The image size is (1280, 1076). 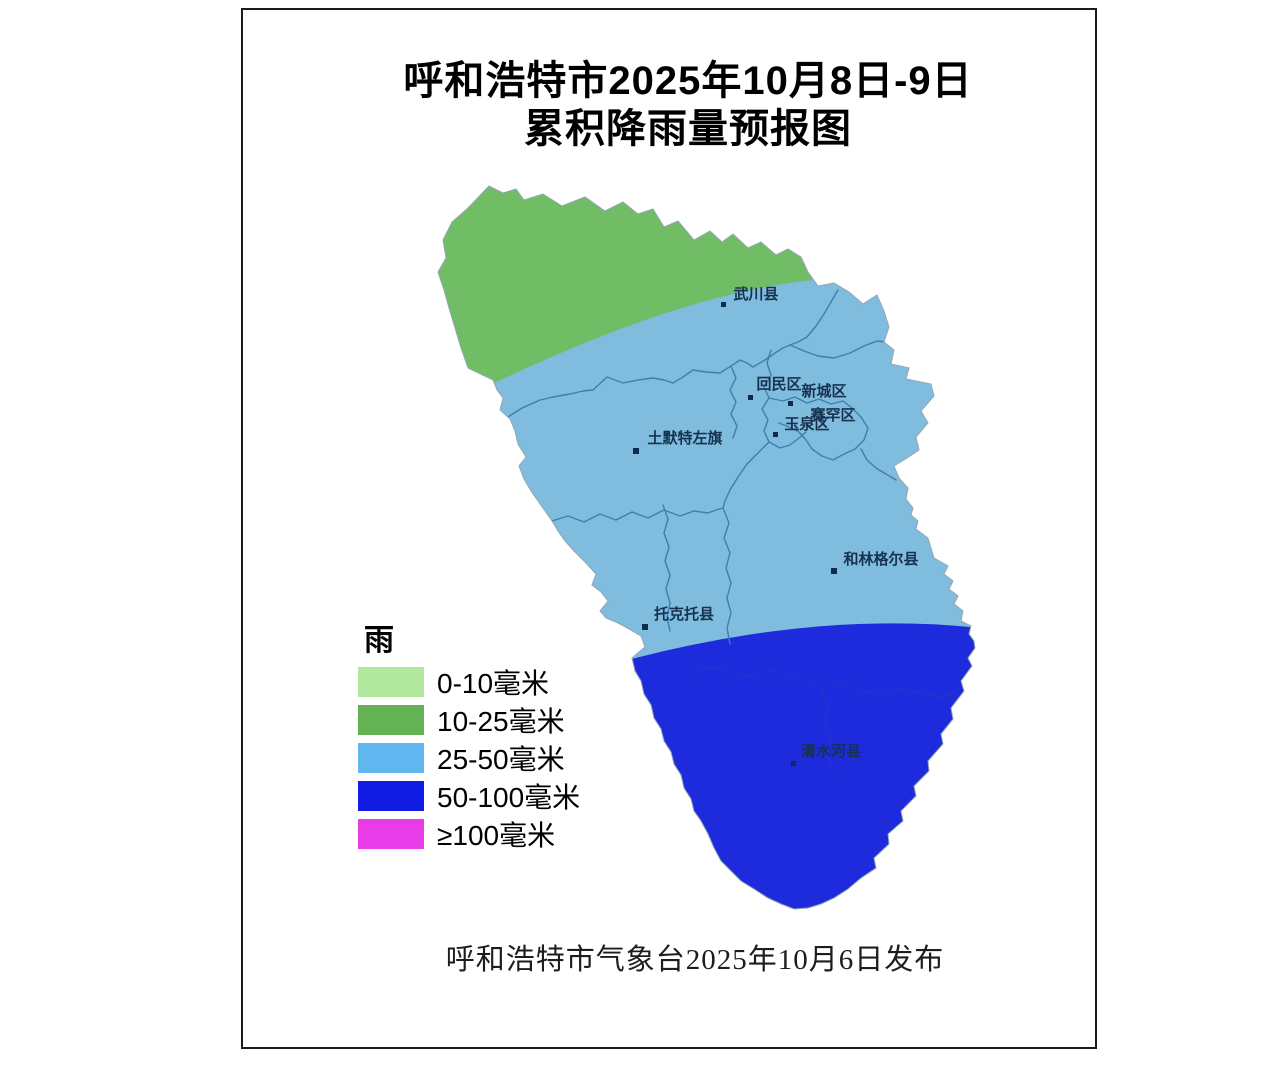 I want to click on region-label-tuoketuo: 托克托县, so click(x=684, y=614).